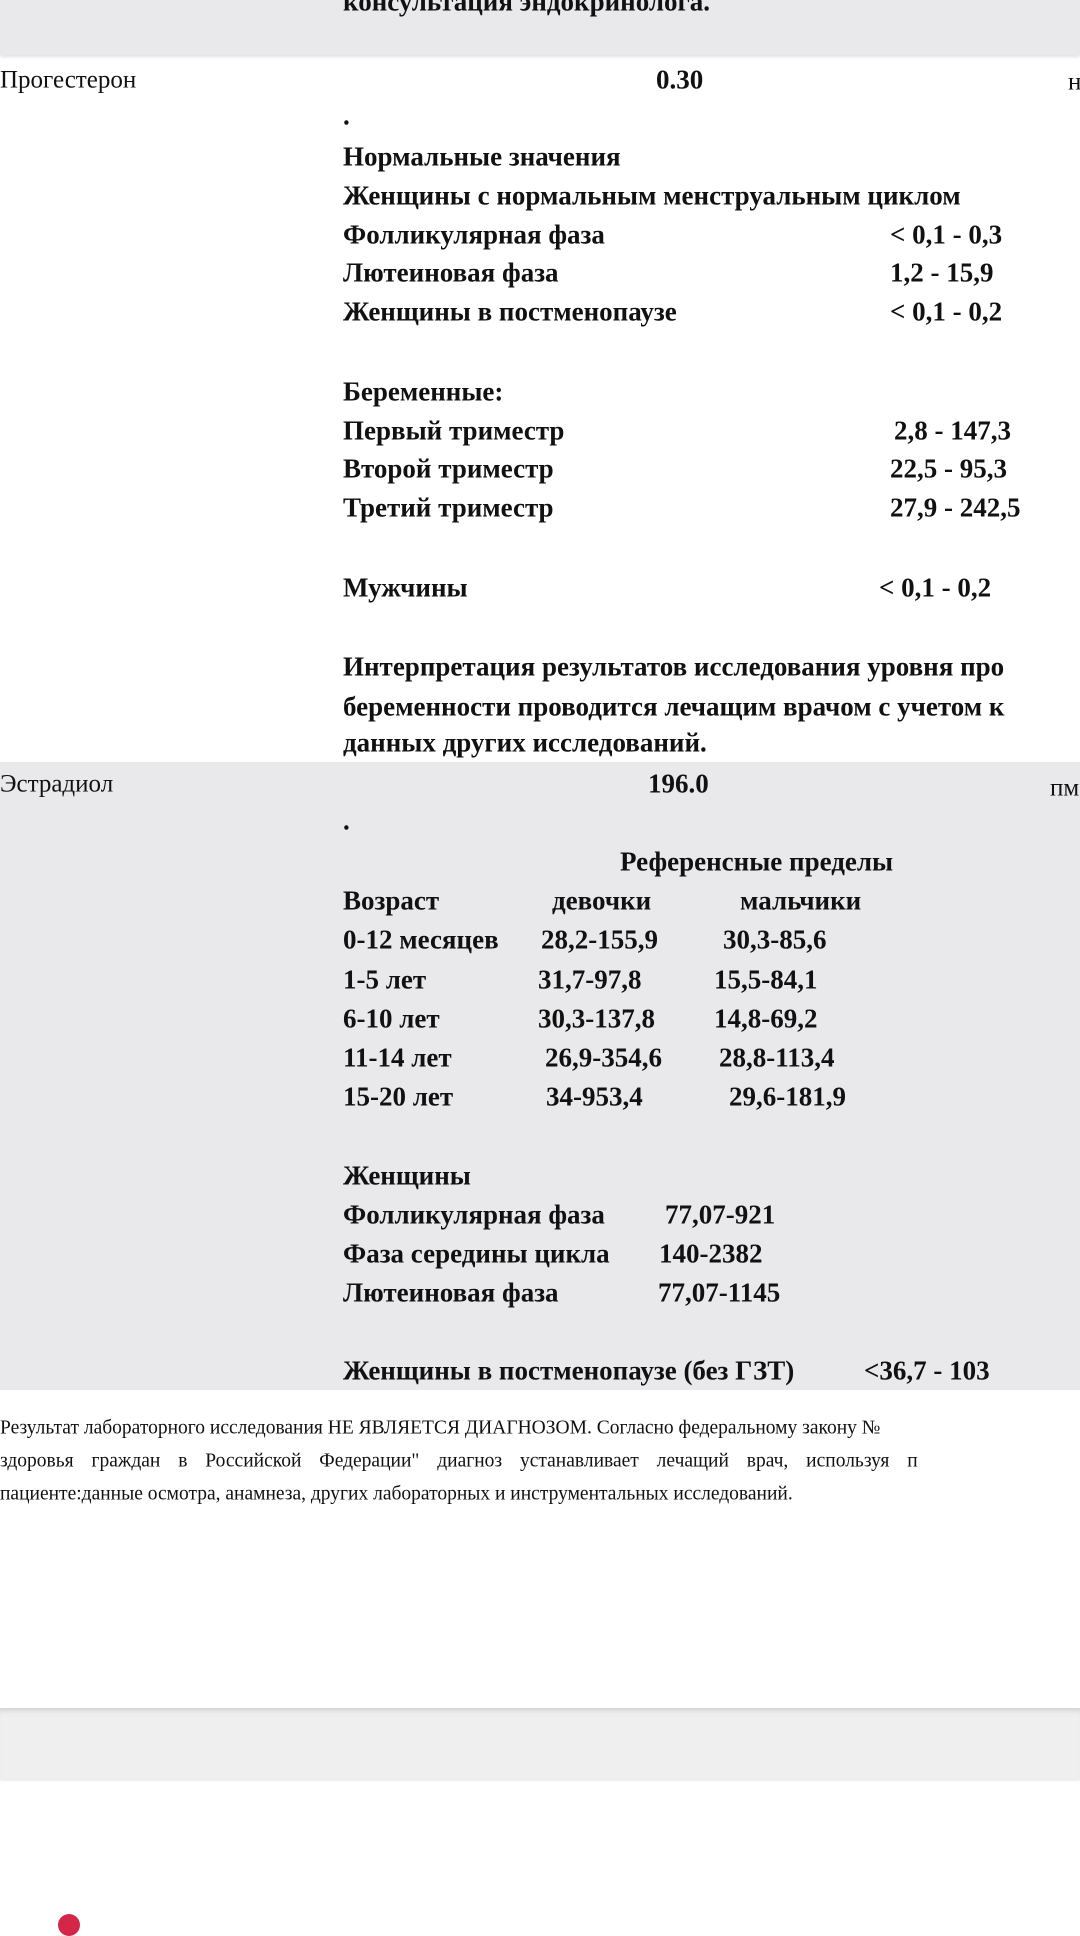 Image resolution: width=1080 pixels, height=1936 pixels. What do you see at coordinates (711, 1253) in the screenshot?
I see `ref-range: 140-2382` at bounding box center [711, 1253].